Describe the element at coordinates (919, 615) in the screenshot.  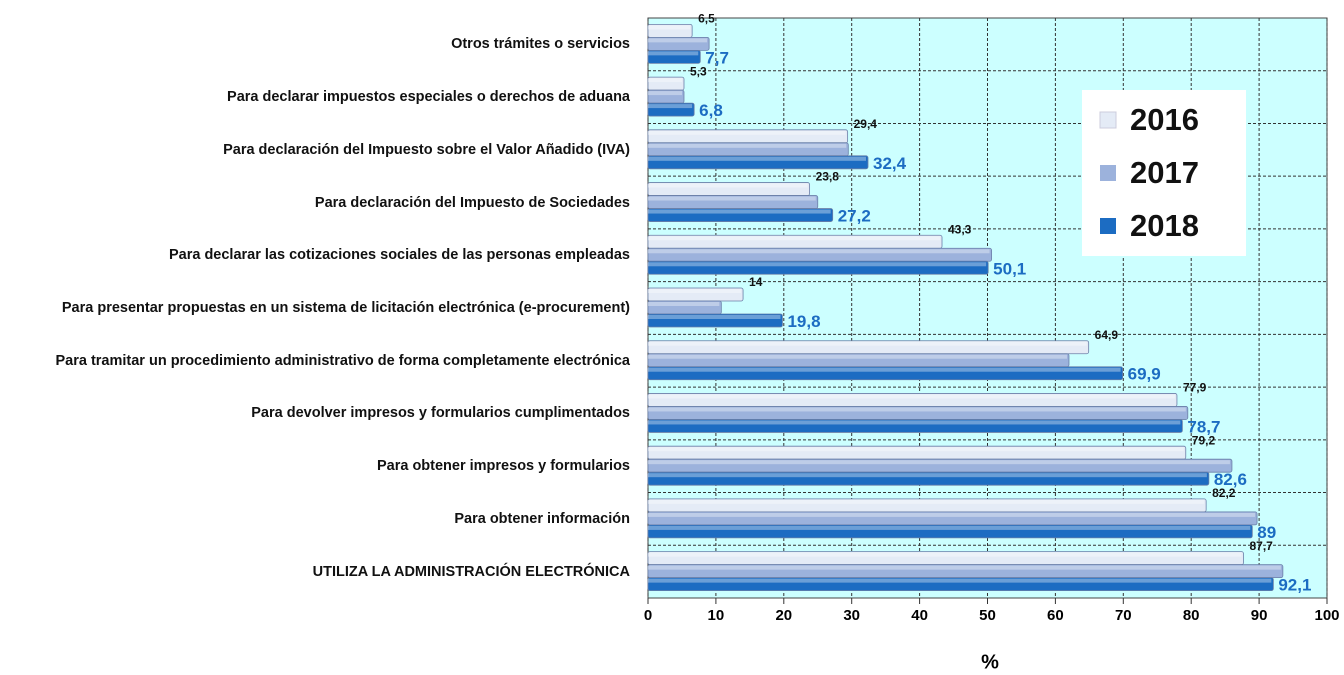
I see `x-tick-label: 40` at that location.